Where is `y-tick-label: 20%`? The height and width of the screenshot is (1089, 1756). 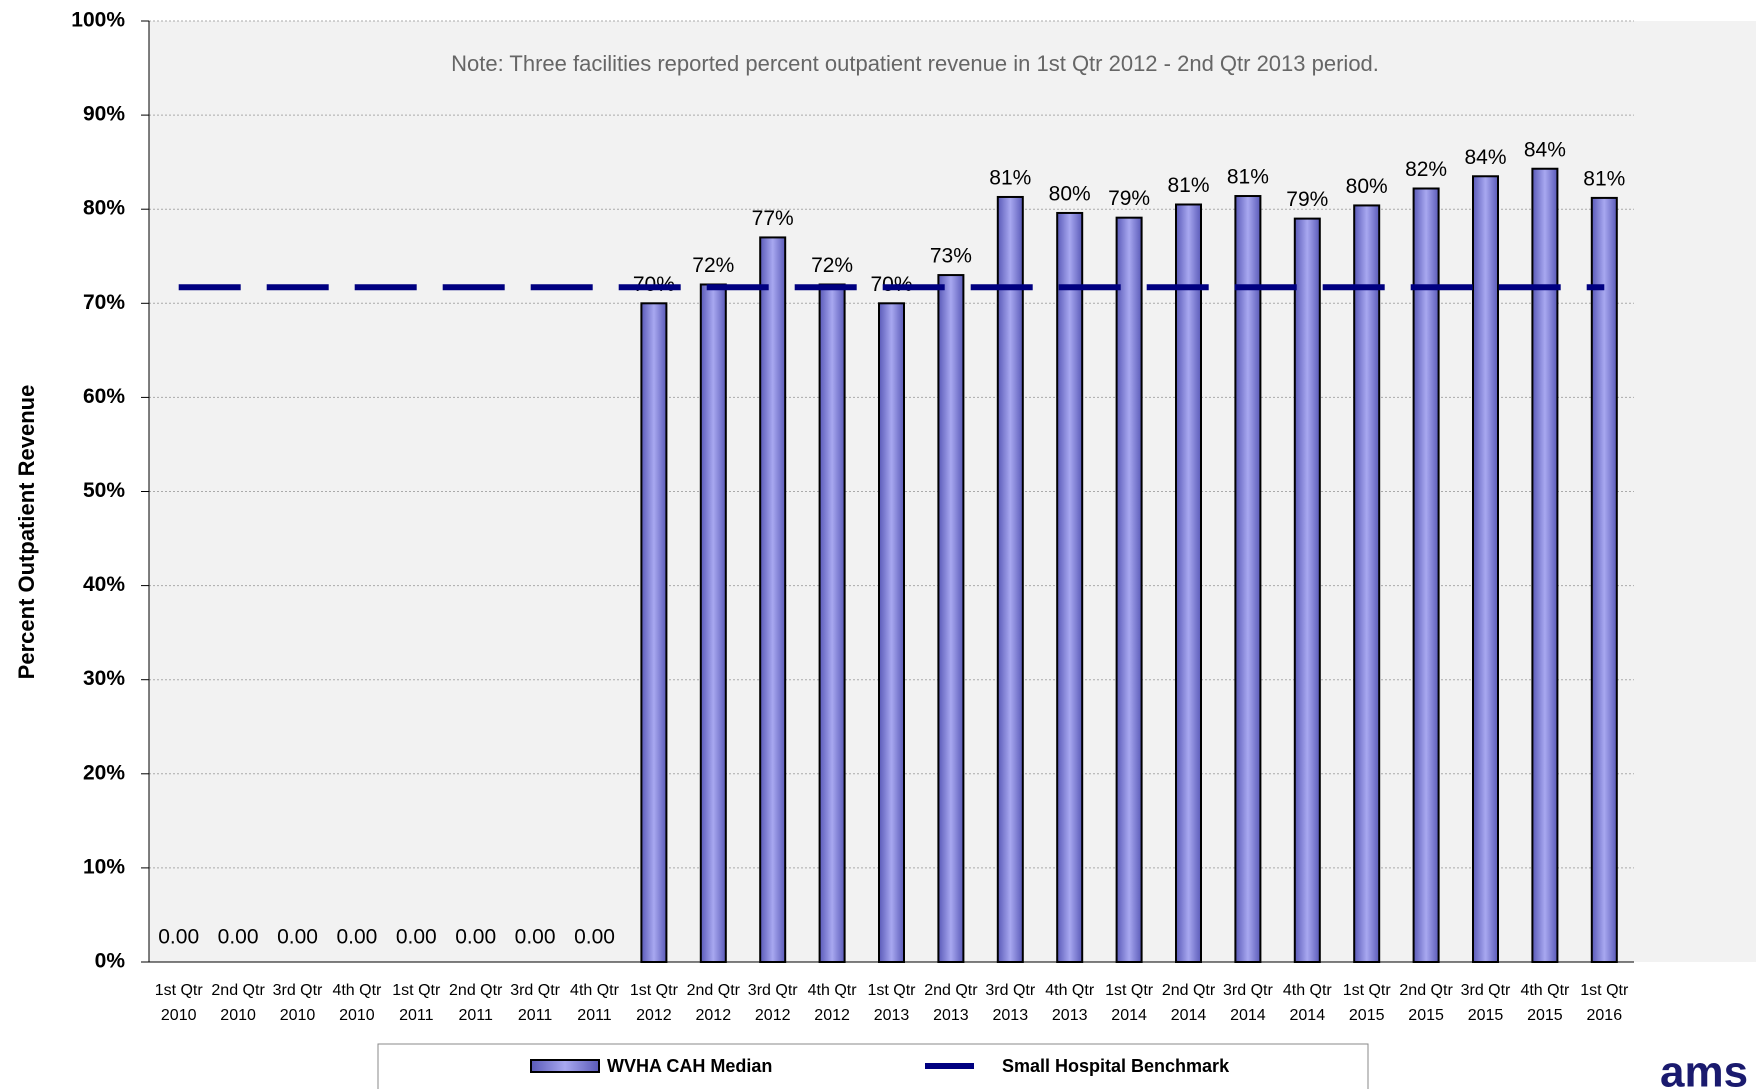 y-tick-label: 20% is located at coordinates (104, 772).